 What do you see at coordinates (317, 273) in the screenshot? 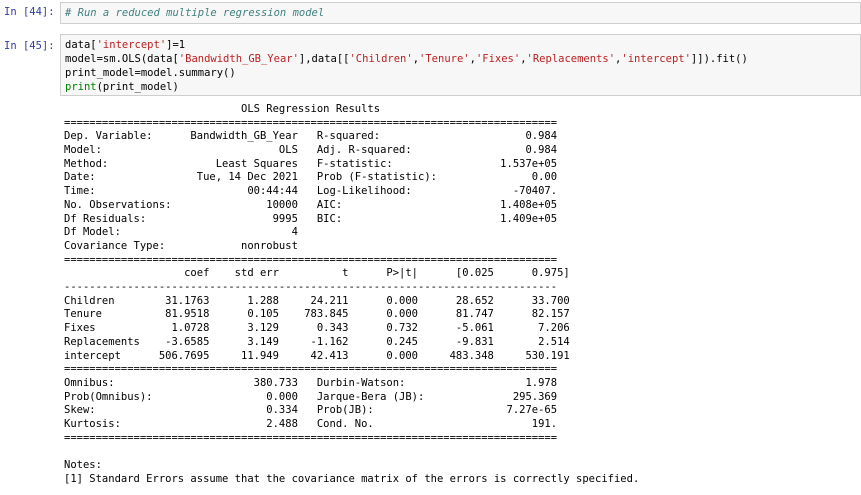
I see `coef-table-header: coef std err t P>|t| [0.025 0.975]` at bounding box center [317, 273].